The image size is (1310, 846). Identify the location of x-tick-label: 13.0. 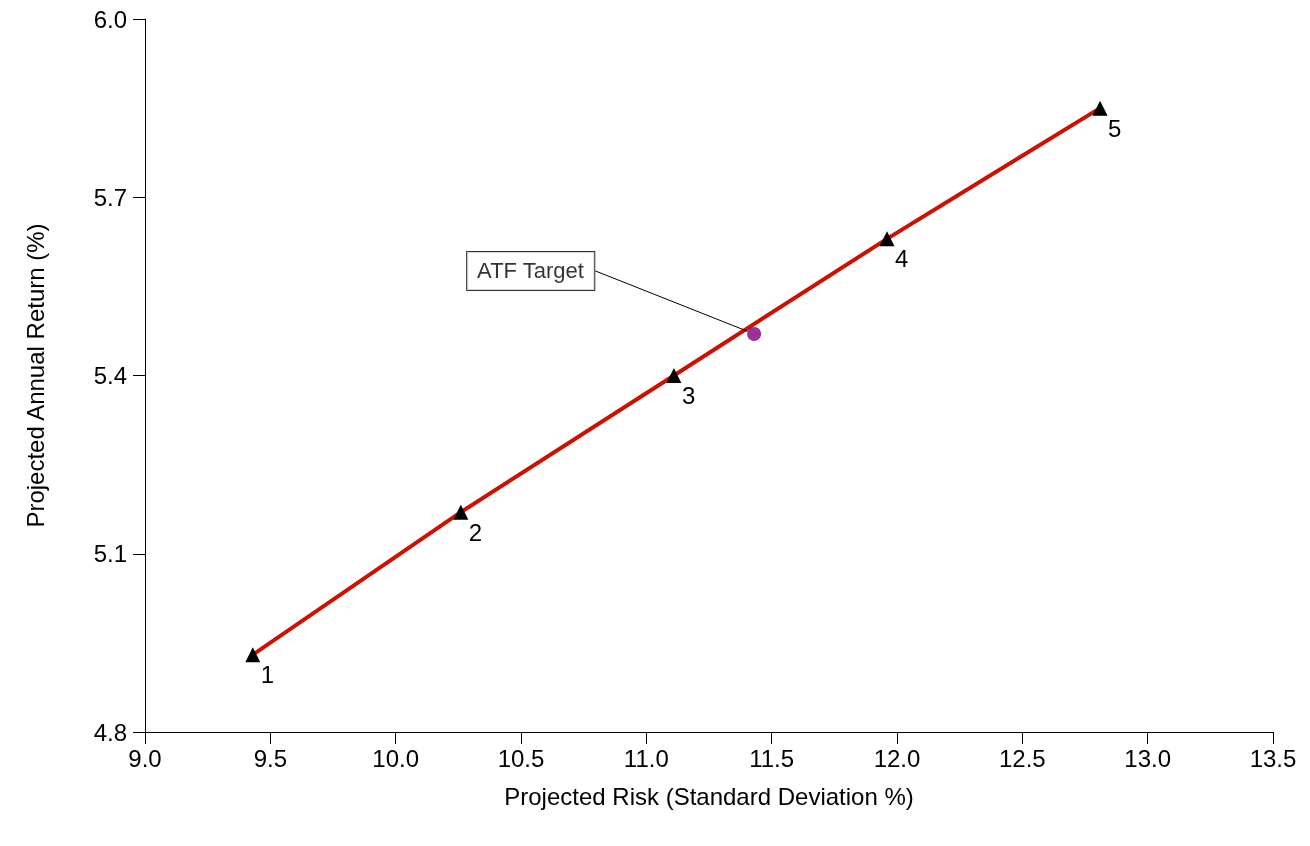
(1148, 758).